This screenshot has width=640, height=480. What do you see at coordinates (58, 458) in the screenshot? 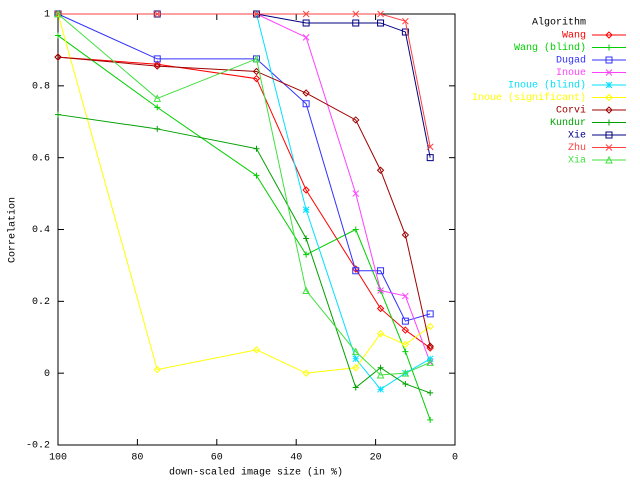
I see `x-tick-label: 100` at bounding box center [58, 458].